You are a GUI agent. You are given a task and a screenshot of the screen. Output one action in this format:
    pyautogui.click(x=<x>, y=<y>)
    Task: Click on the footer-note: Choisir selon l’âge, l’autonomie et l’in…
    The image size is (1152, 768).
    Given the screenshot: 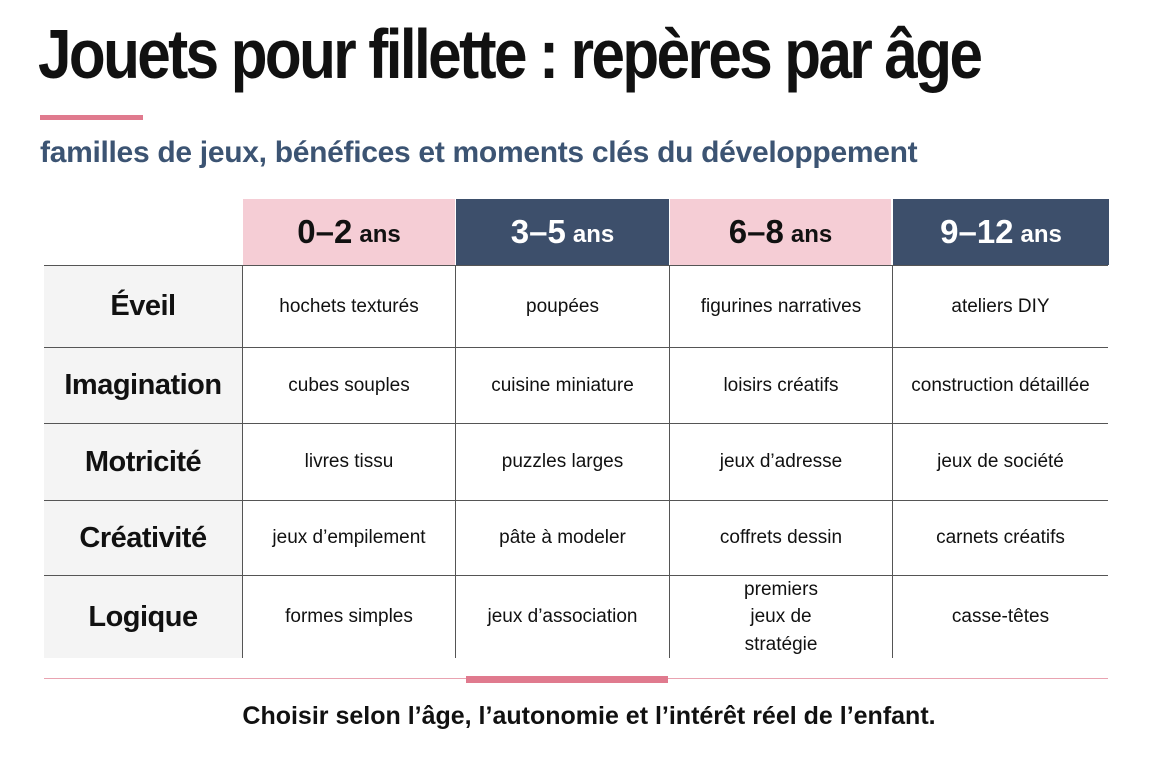 What is the action you would take?
    pyautogui.click(x=589, y=716)
    